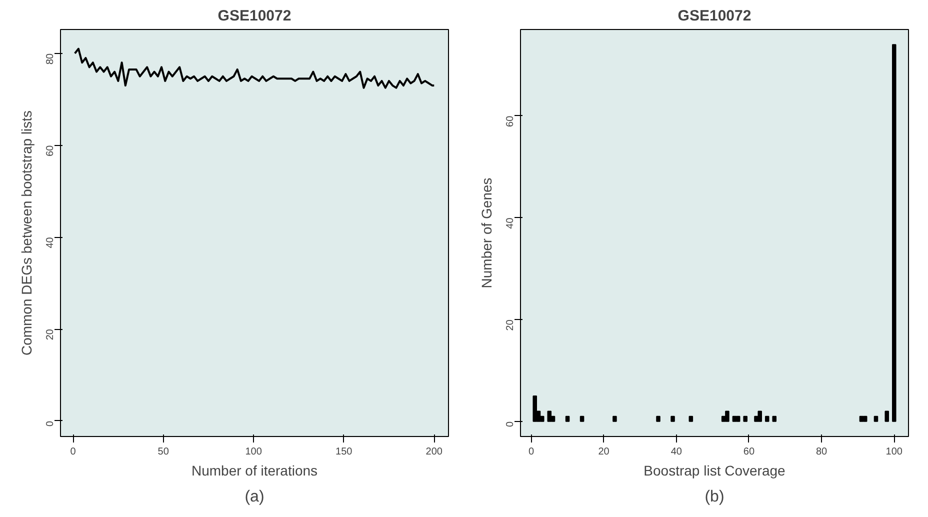 Image resolution: width=928 pixels, height=517 pixels. Describe the element at coordinates (50, 58) in the screenshot. I see `y-tick-label: 80` at that location.